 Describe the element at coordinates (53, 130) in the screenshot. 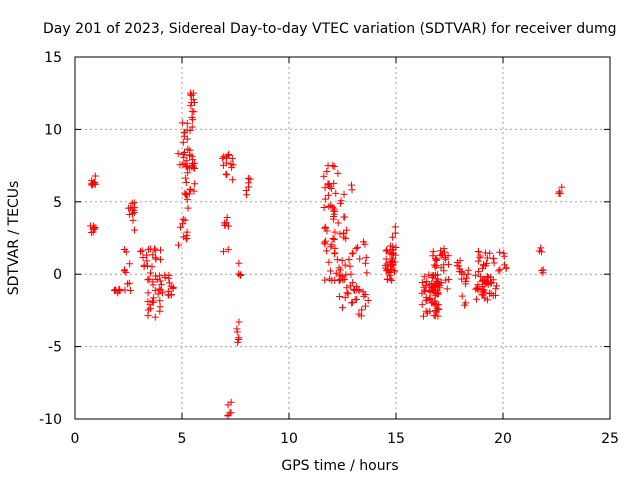

I see `y-tick-label: 10` at that location.